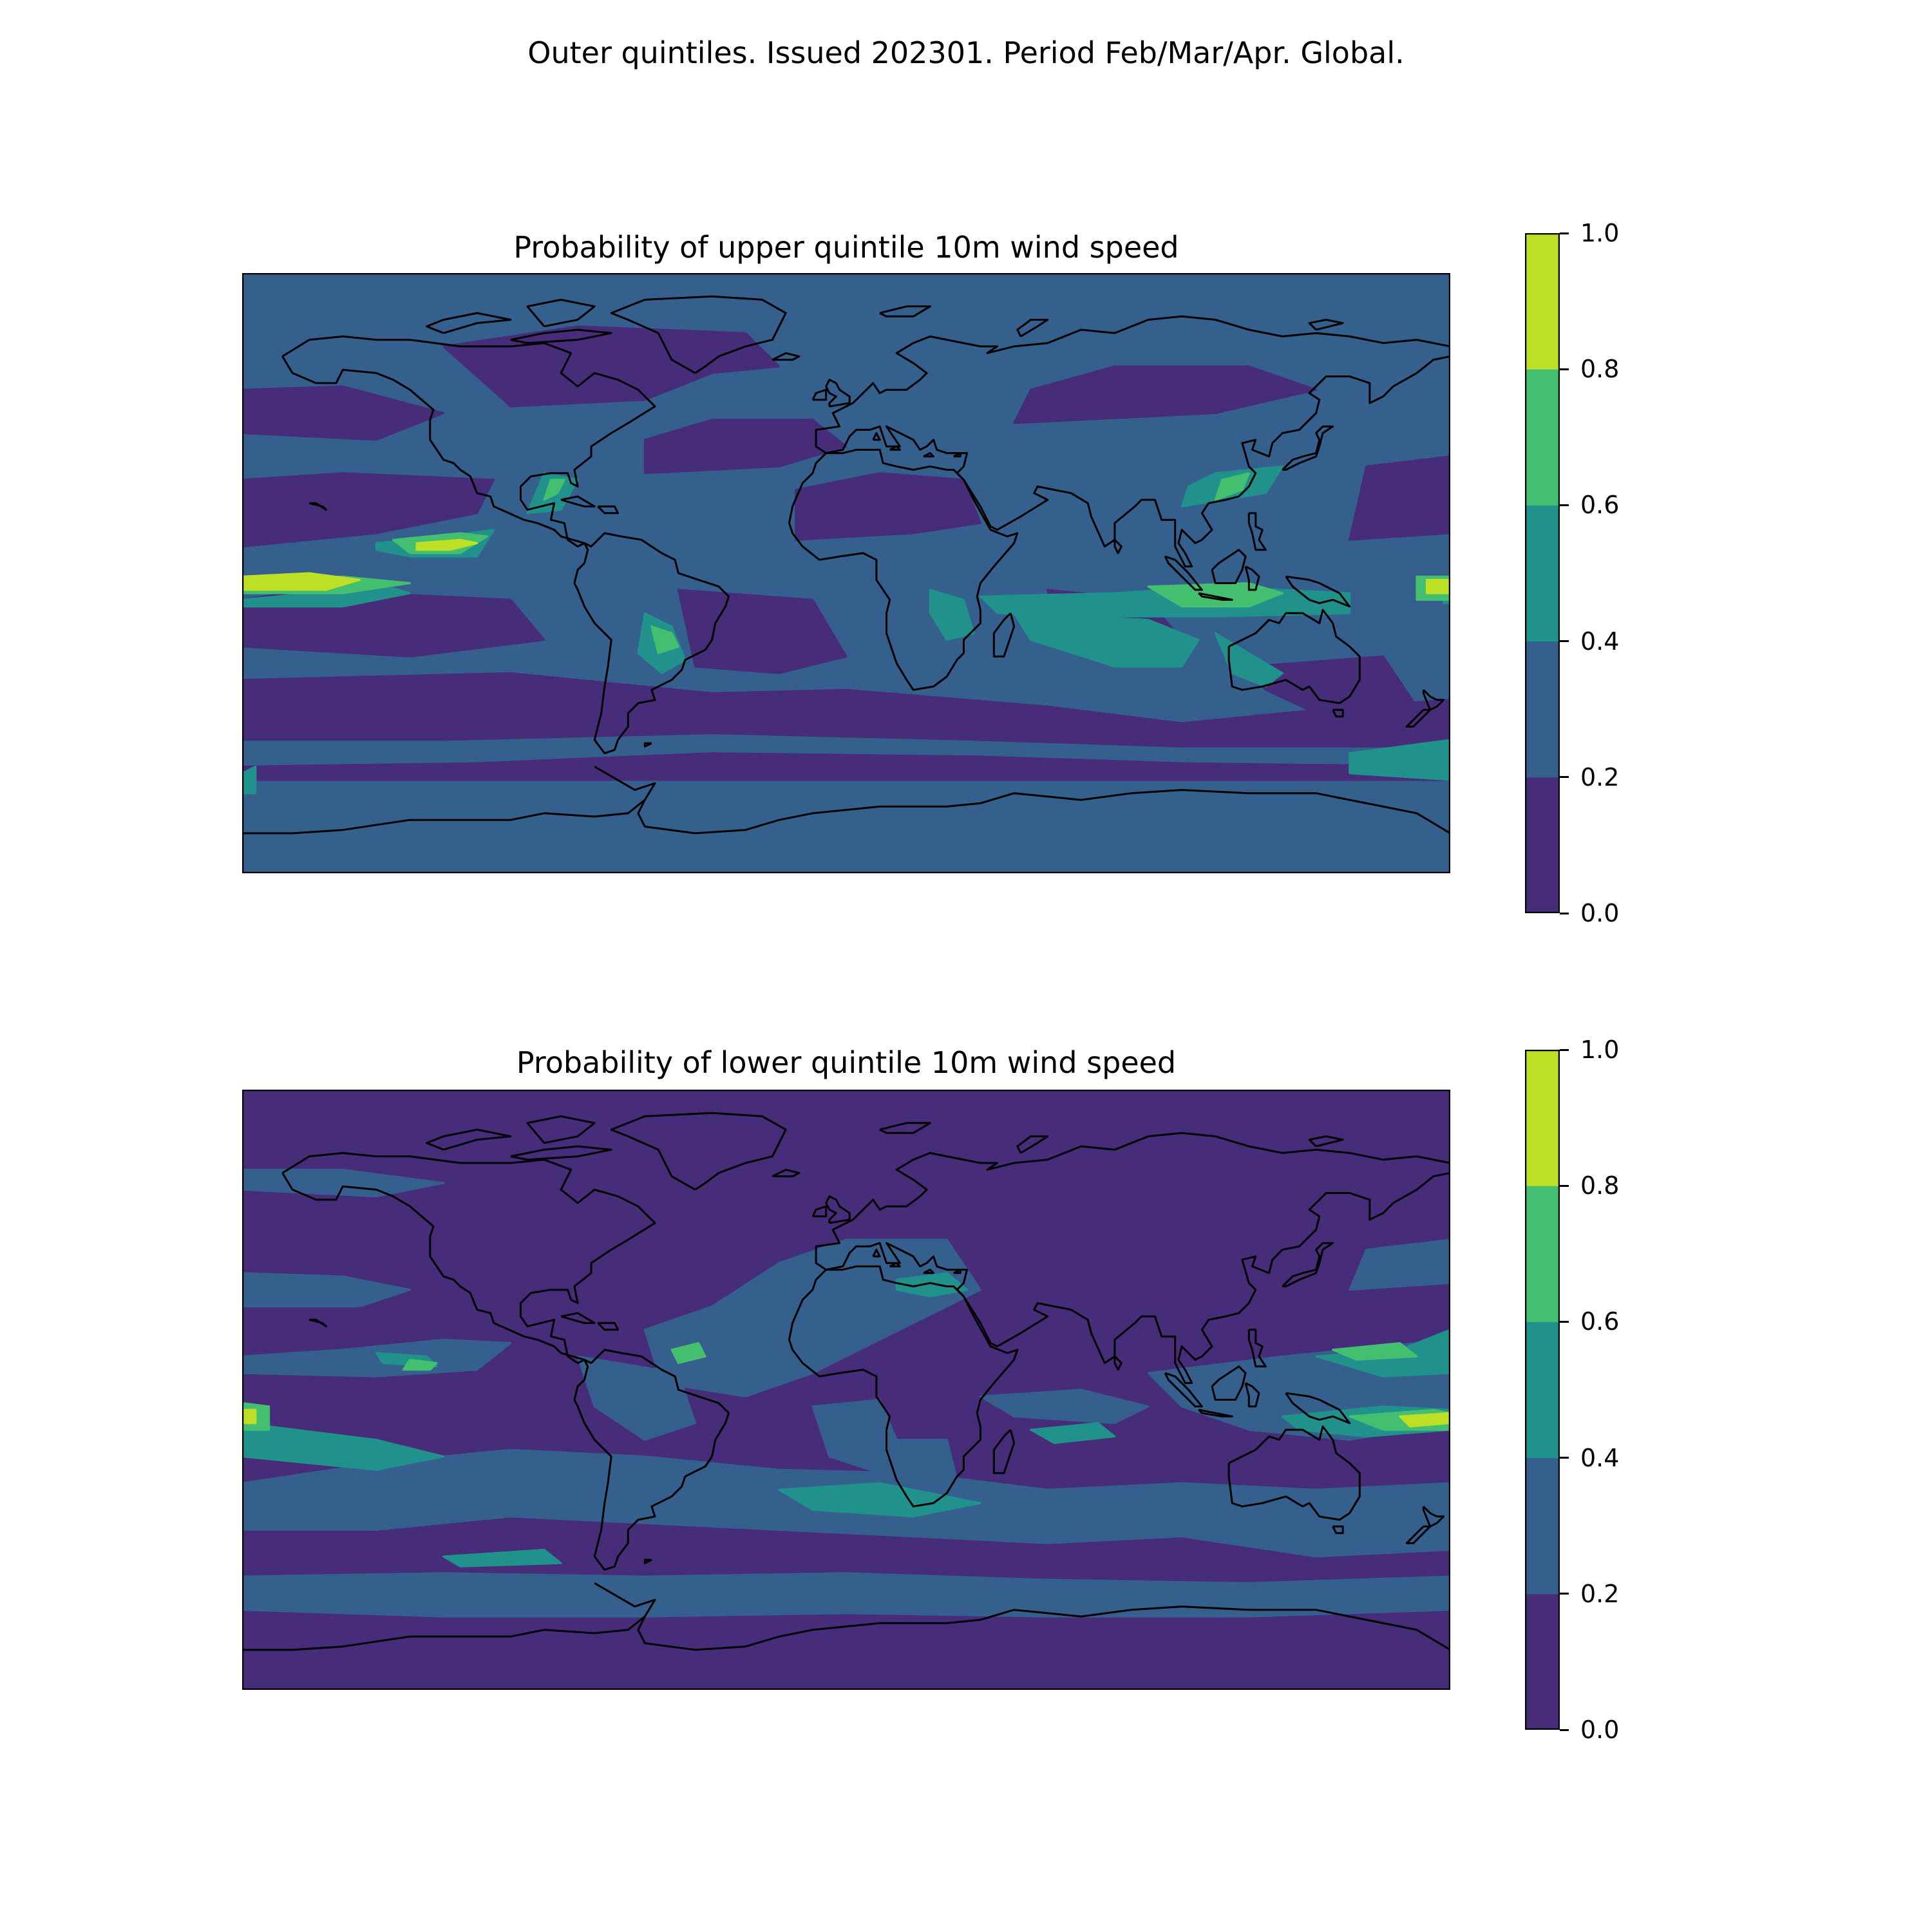  I want to click on colorbar-frame, so click(1543, 573).